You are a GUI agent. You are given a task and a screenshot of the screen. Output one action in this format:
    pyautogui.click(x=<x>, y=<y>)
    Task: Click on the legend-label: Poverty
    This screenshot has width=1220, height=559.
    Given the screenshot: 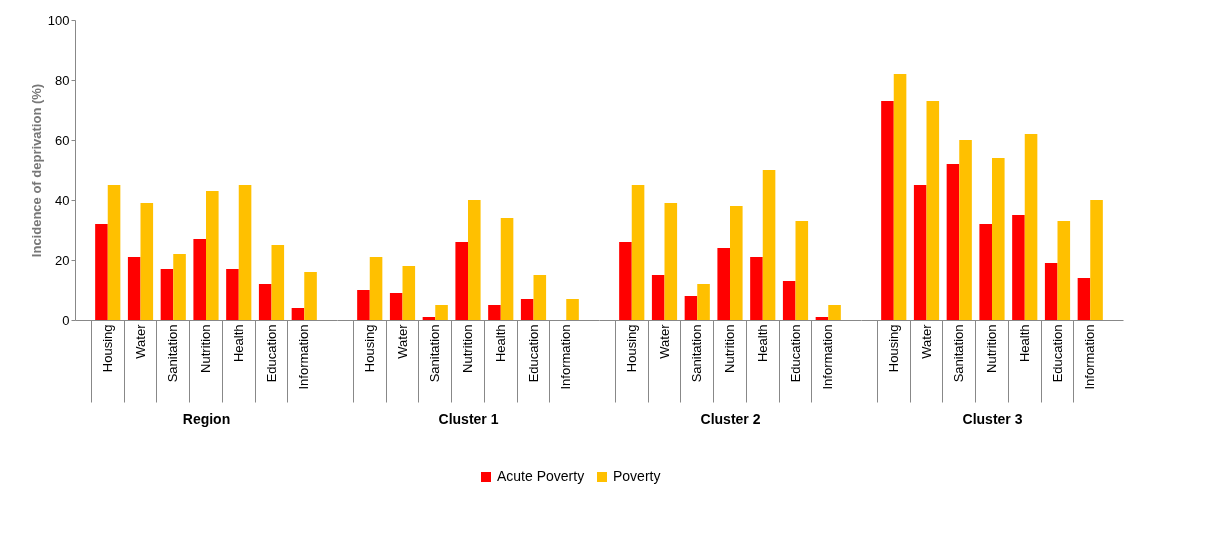 What is the action you would take?
    pyautogui.click(x=637, y=476)
    